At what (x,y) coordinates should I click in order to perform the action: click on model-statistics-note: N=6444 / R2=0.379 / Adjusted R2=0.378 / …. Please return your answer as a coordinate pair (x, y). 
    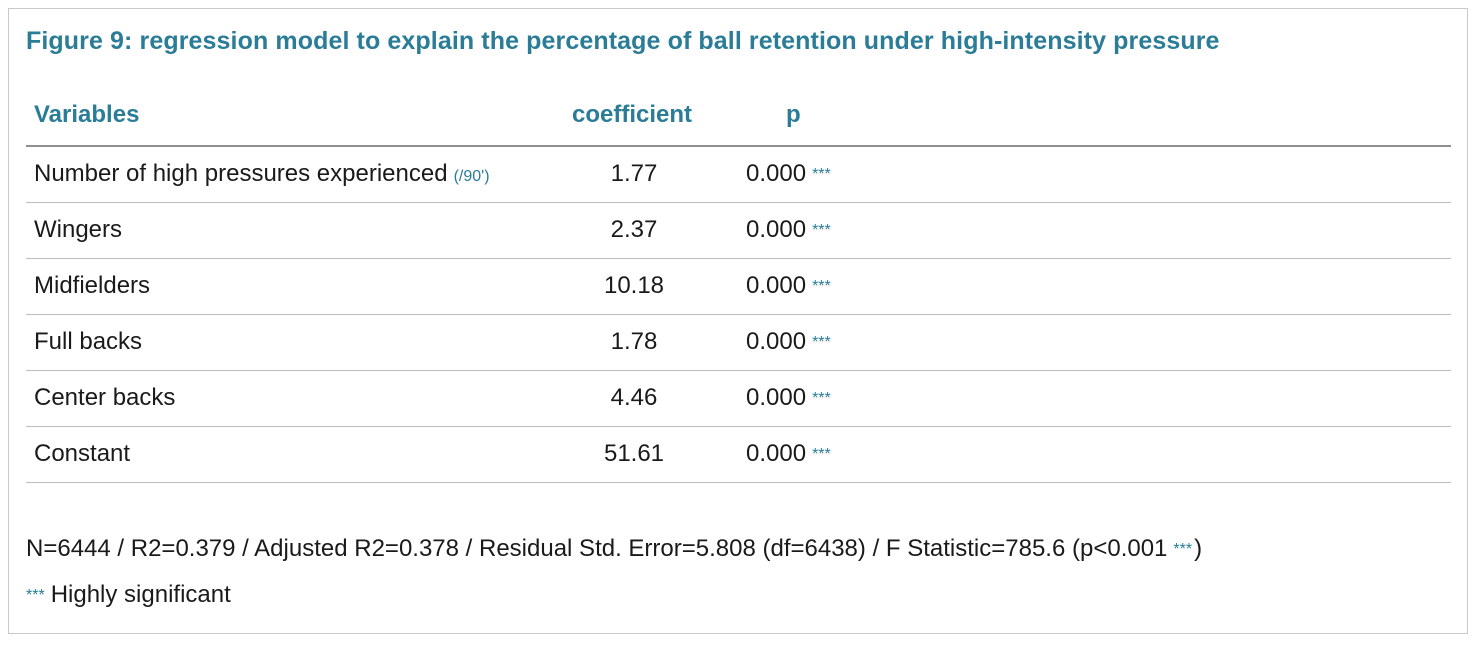
    Looking at the image, I should click on (614, 549).